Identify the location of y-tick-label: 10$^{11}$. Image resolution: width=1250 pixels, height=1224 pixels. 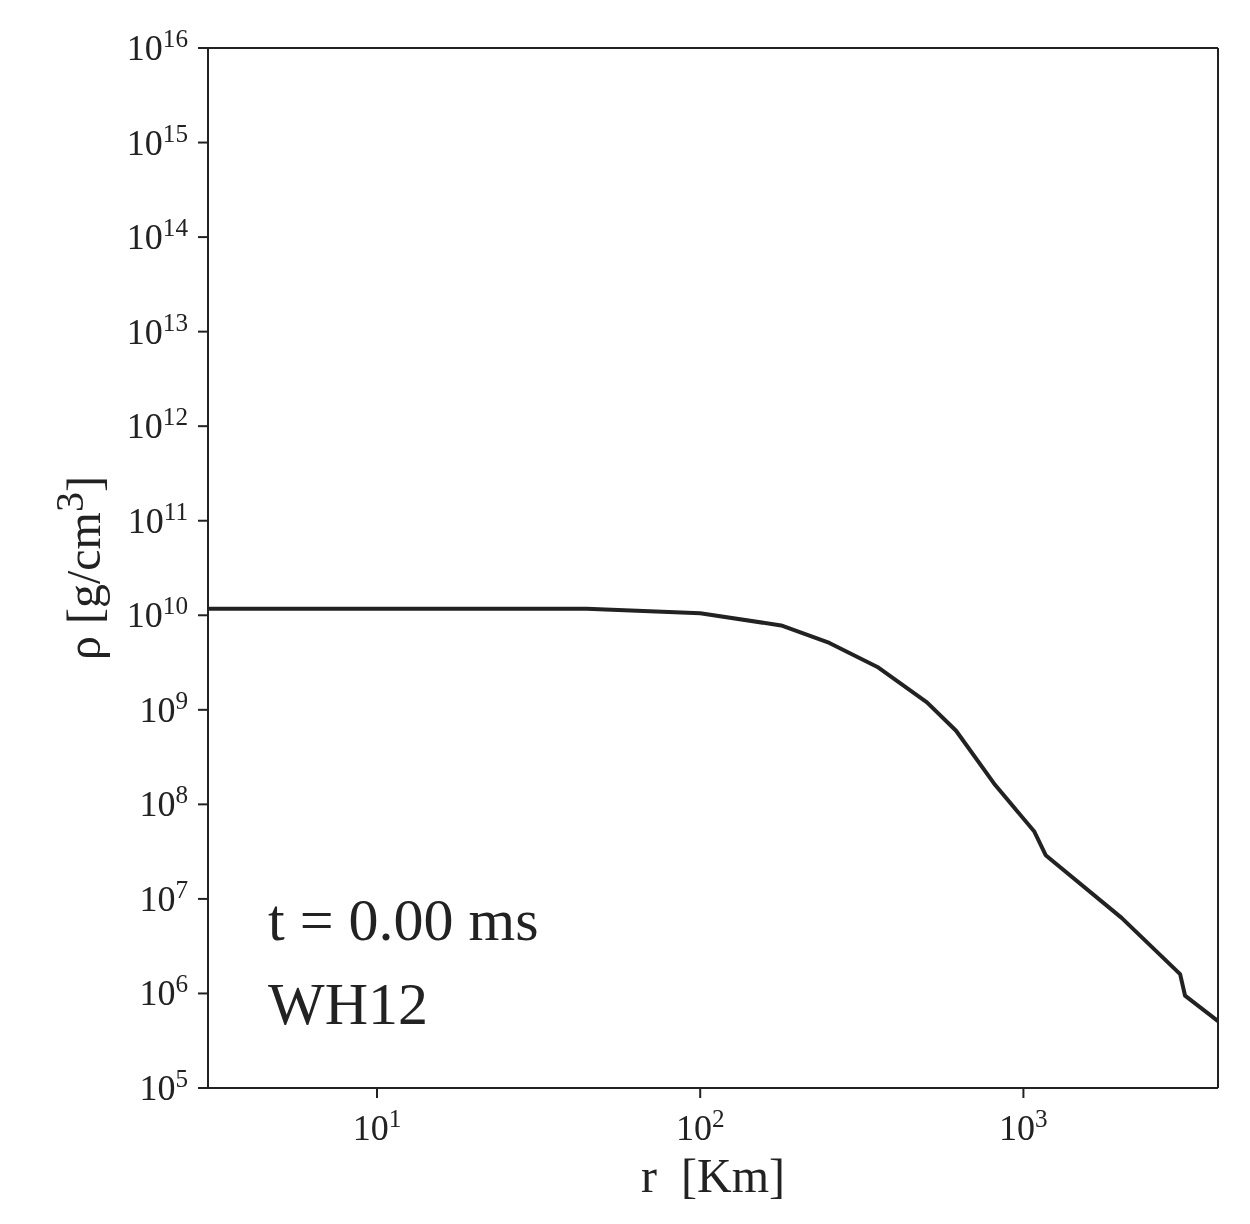
(157, 519).